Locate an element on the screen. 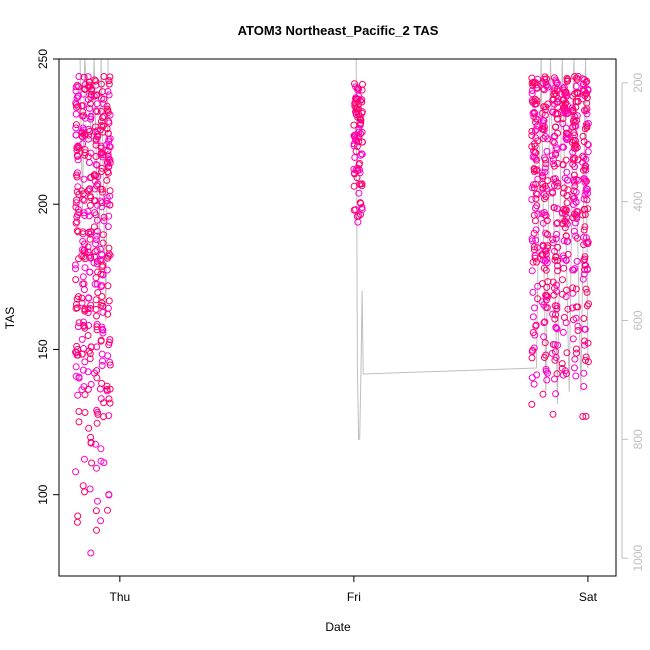  y2-tick-label: 400 is located at coordinates (638, 201).